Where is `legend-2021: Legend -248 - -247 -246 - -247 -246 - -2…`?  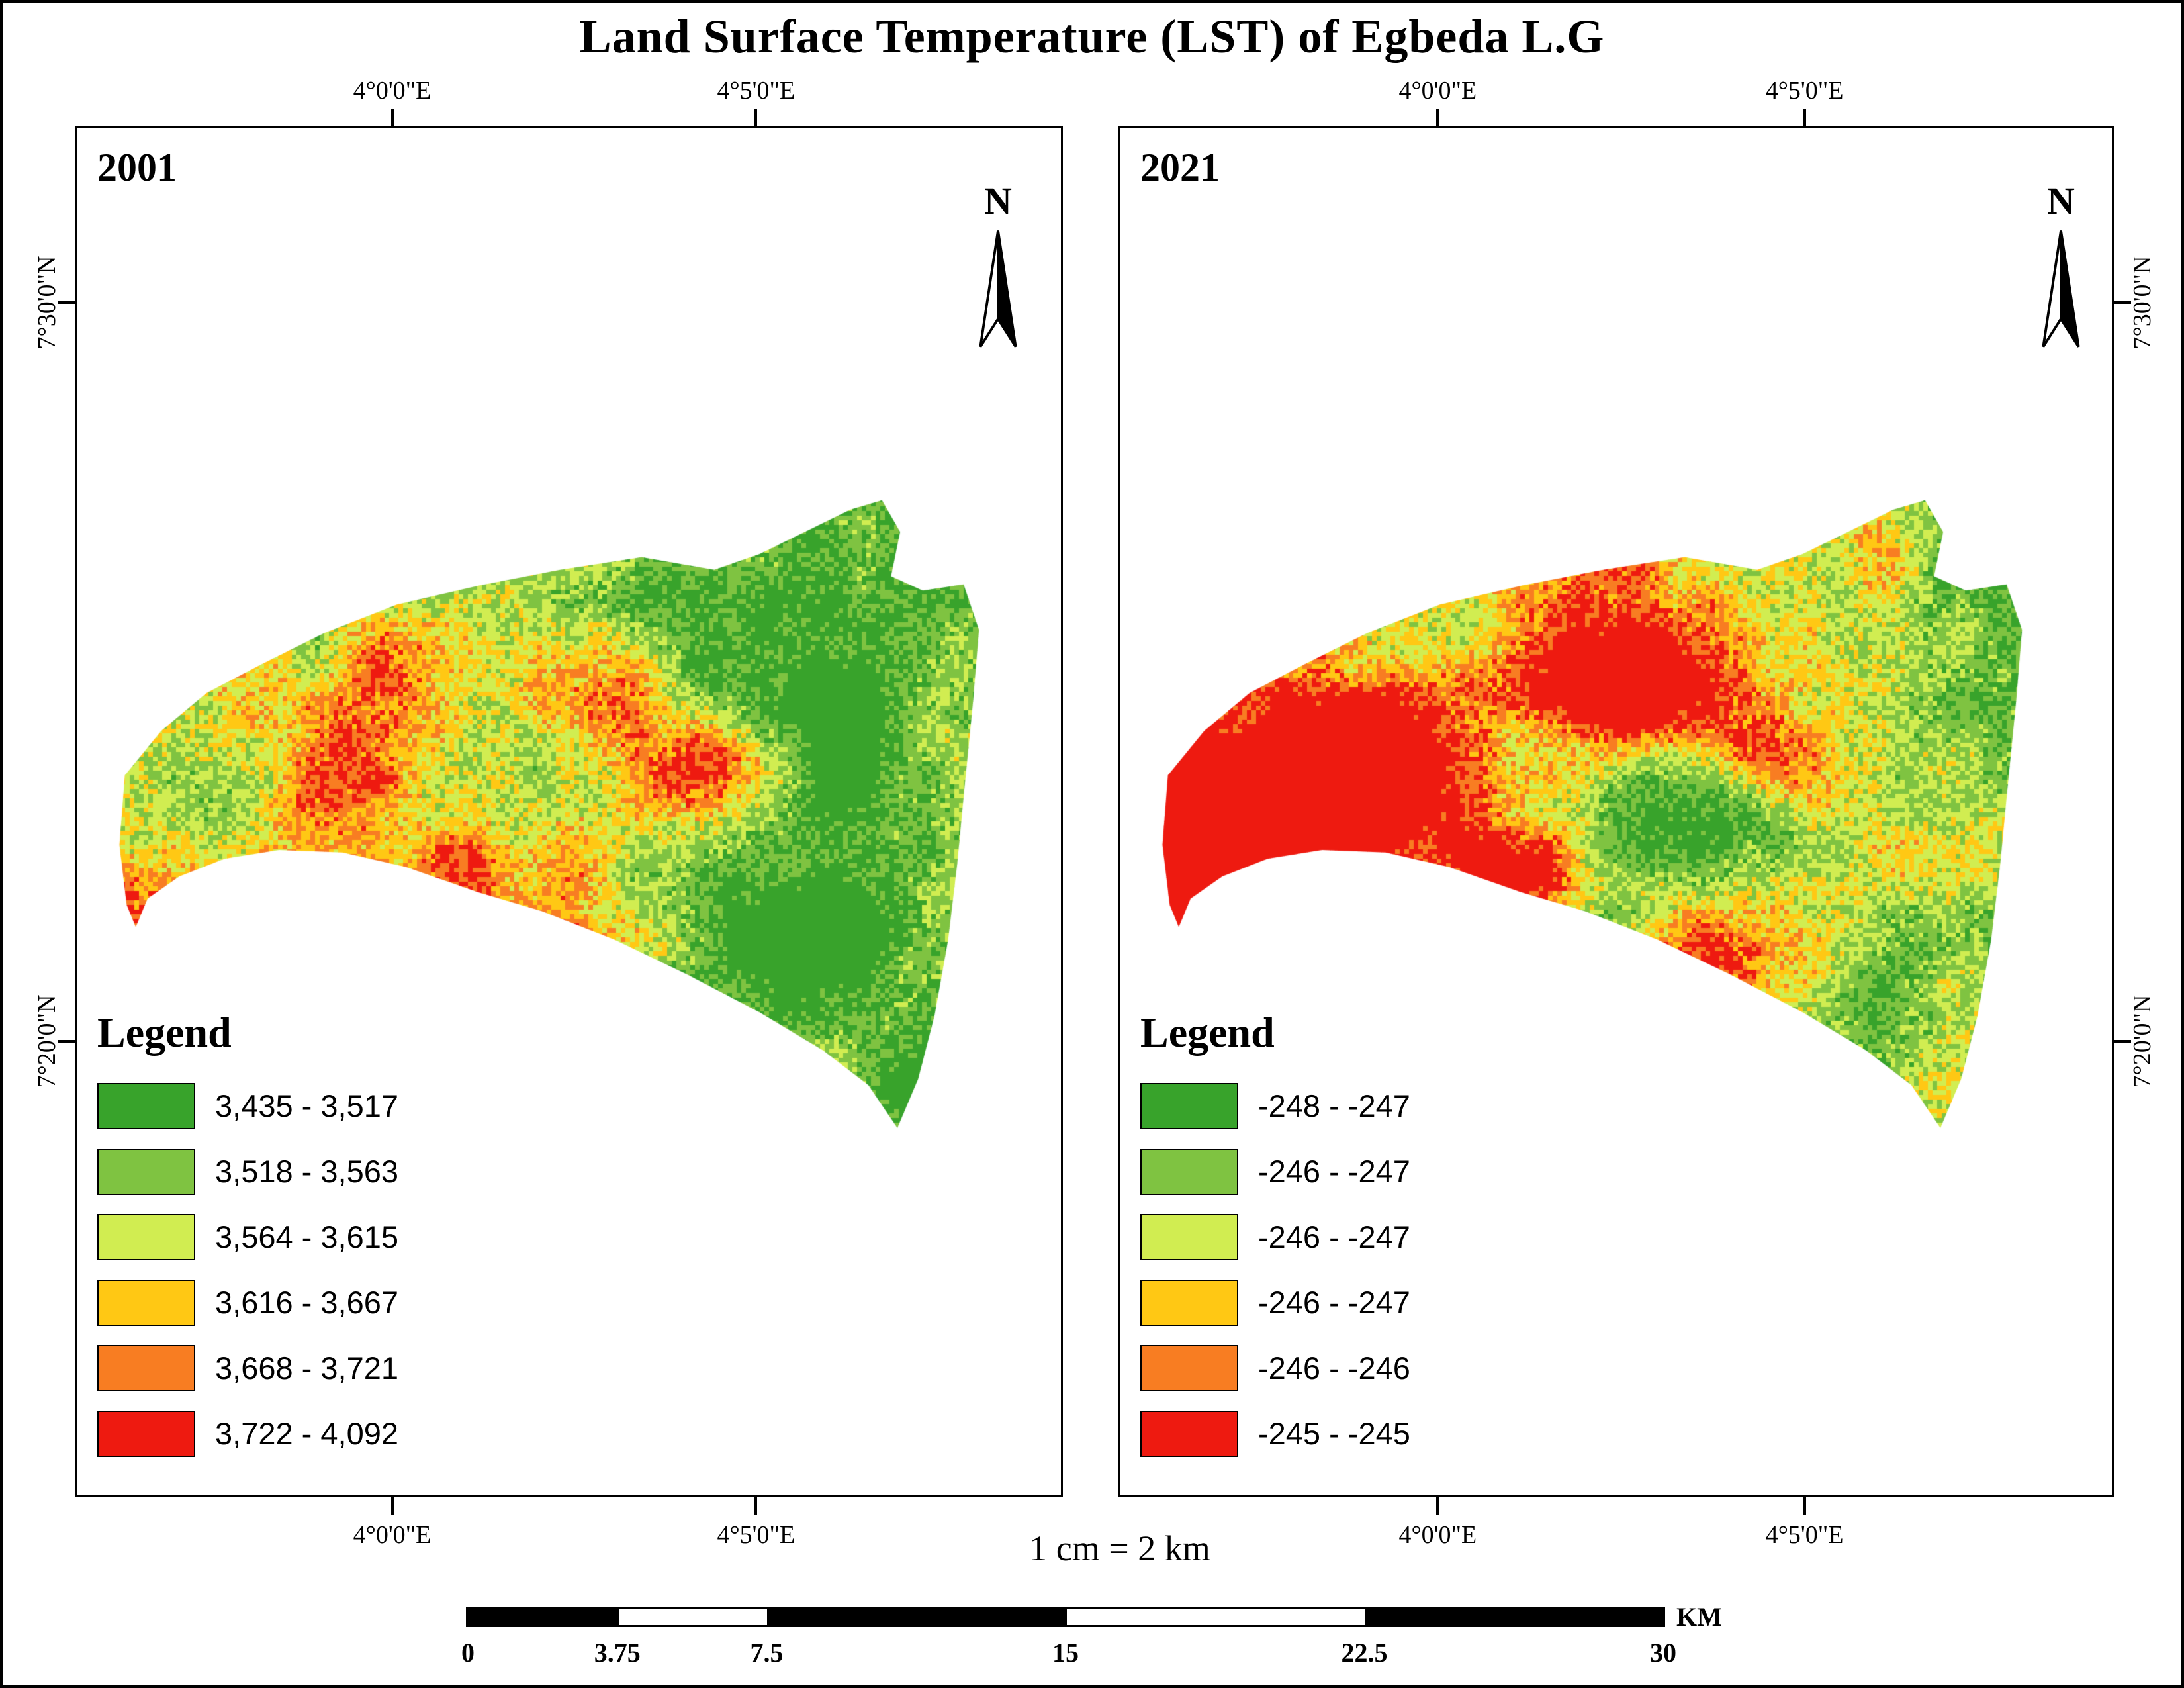 legend-2021: Legend -248 - -247 -246 - -247 -246 - -2… is located at coordinates (1275, 1237).